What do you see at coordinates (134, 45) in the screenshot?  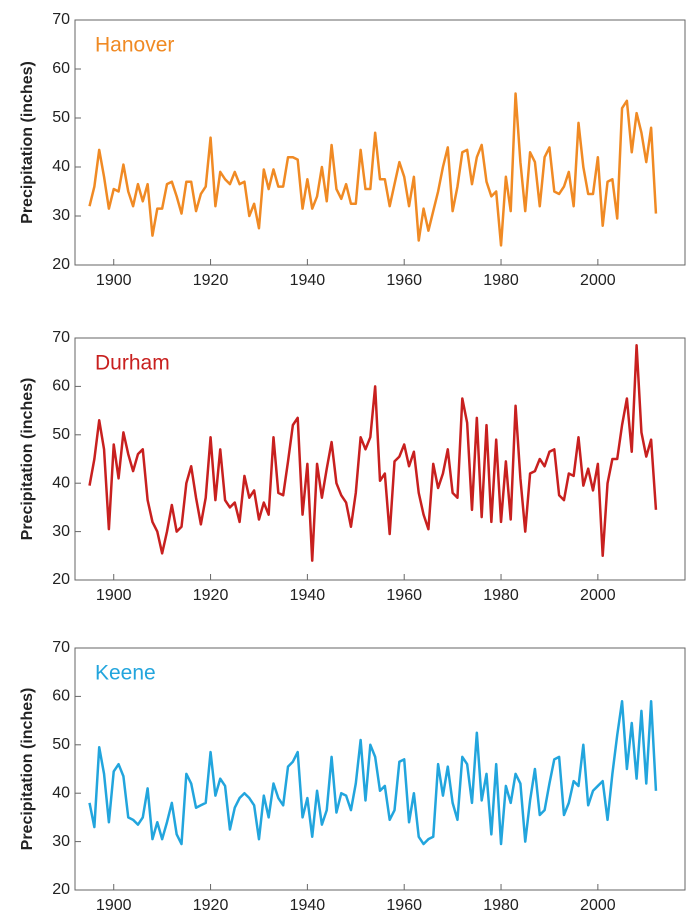 I see `series-label: Hanover` at bounding box center [134, 45].